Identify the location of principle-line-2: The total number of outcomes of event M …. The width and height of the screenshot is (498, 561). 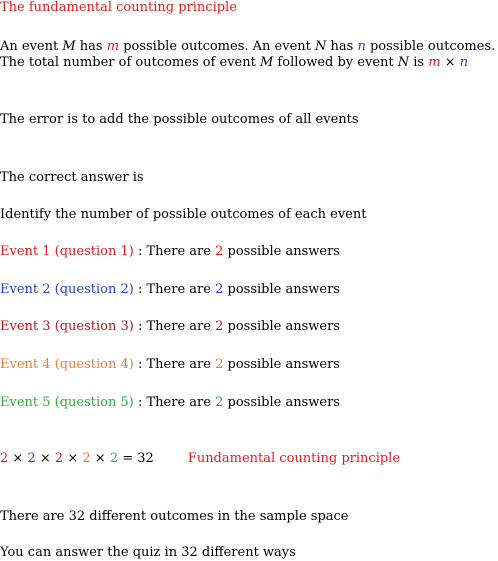
(234, 63).